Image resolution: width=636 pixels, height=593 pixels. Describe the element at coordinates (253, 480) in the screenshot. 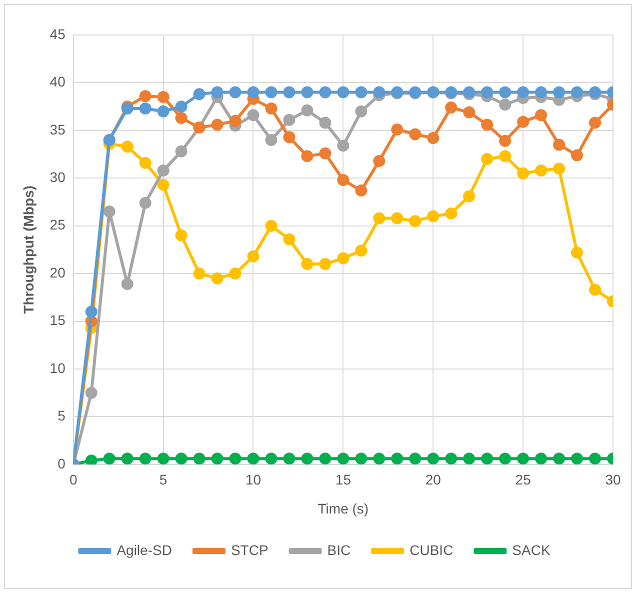

I see `x-tick-label: 10` at that location.